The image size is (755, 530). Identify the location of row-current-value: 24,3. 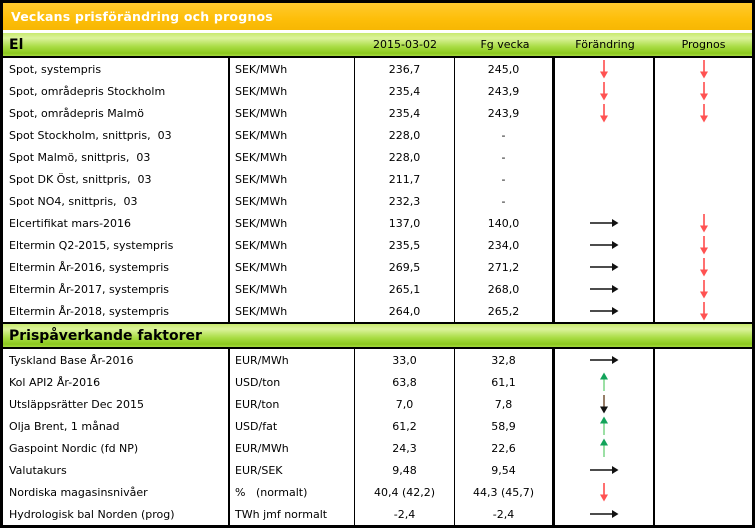
(405, 448).